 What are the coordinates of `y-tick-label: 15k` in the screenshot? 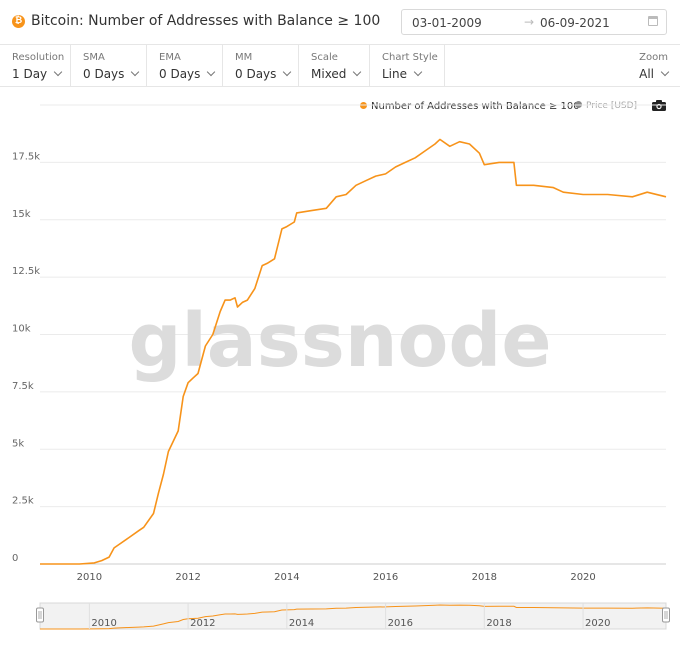 It's located at (21, 214).